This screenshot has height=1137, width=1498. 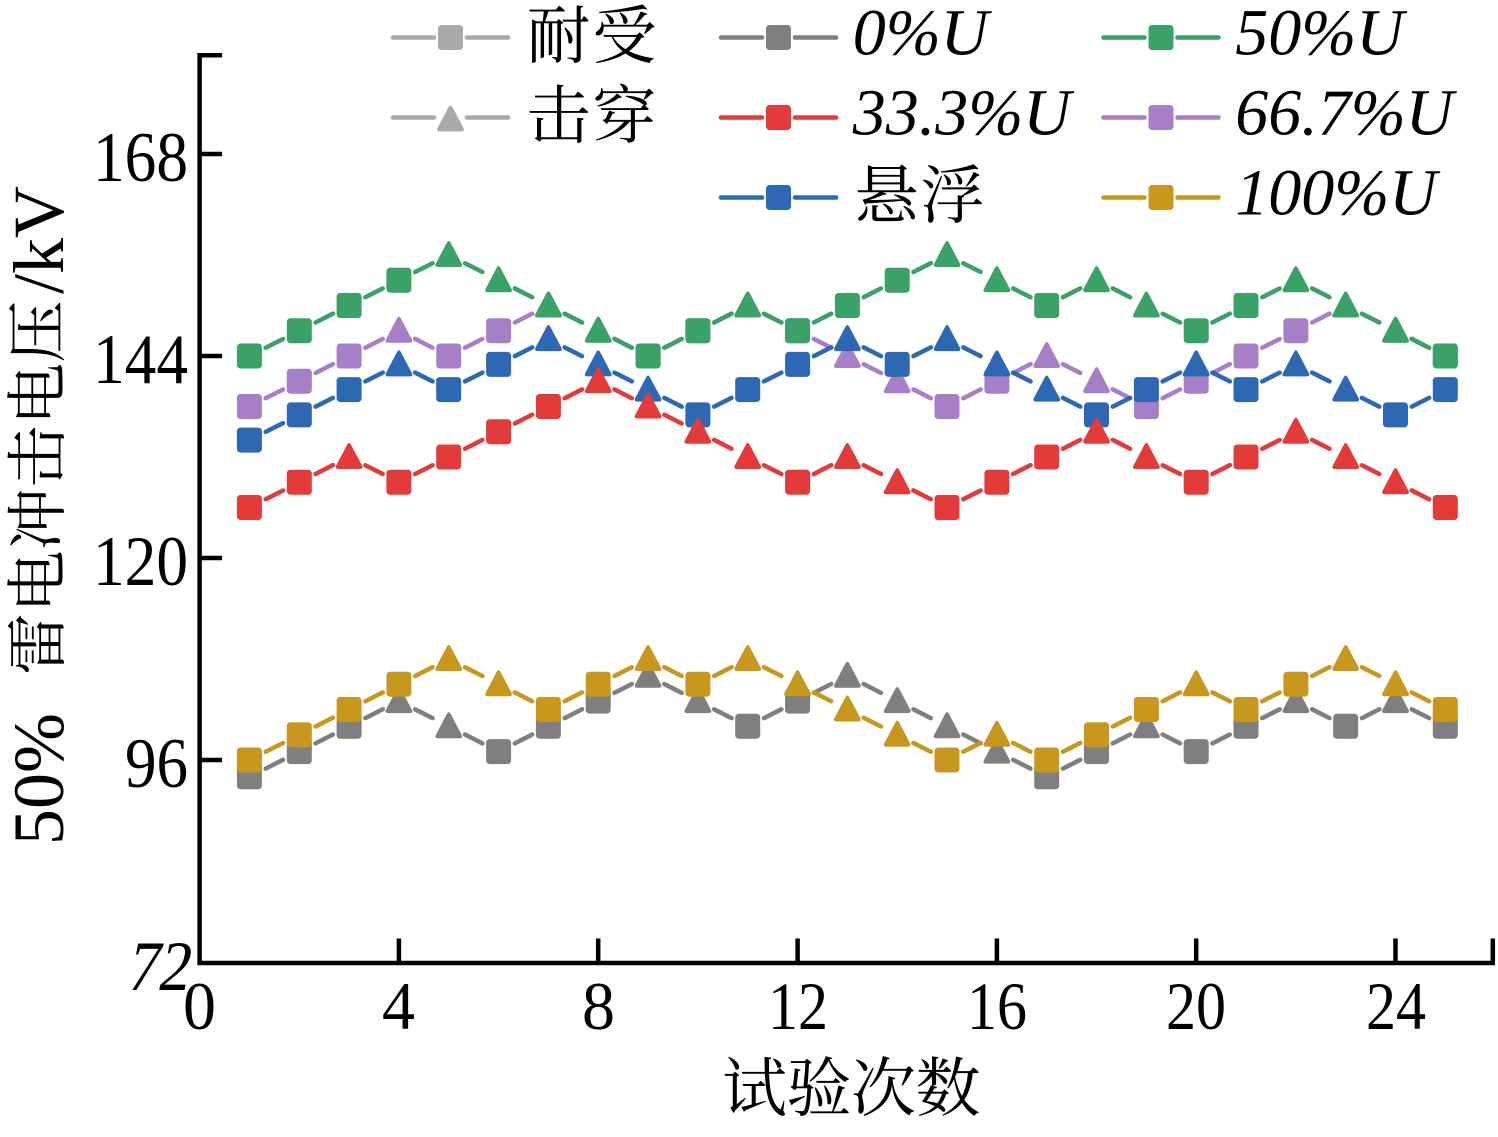 I want to click on svg-text: 66.7%U, so click(x=1346, y=113).